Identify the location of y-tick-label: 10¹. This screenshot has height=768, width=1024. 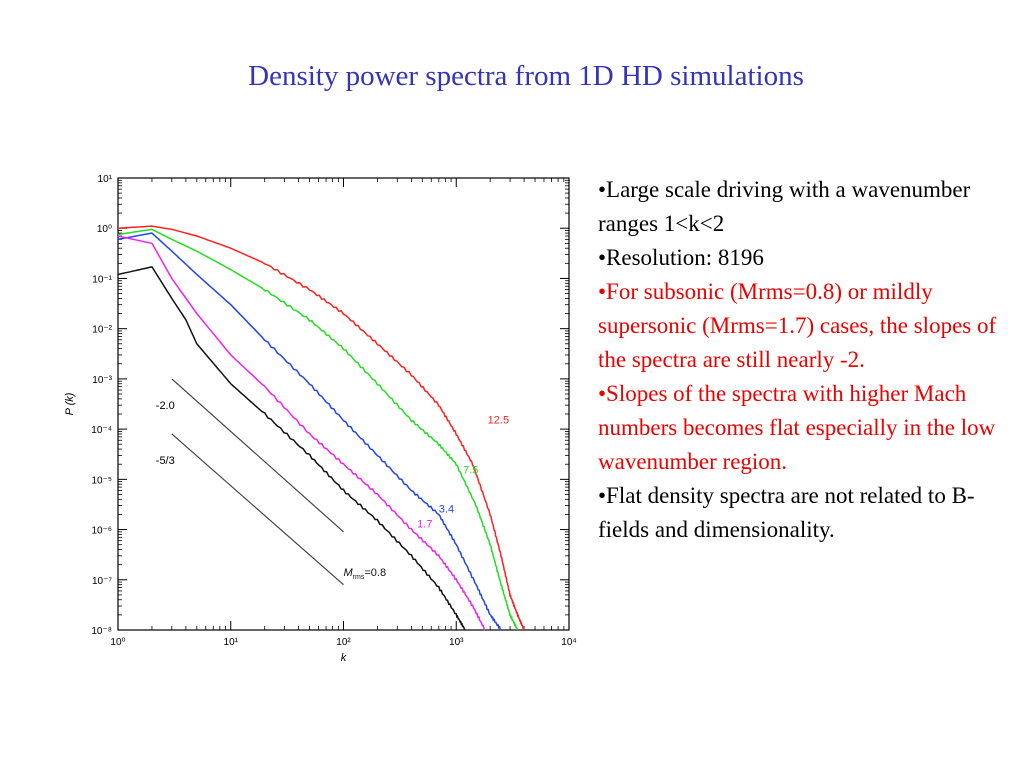
(105, 179).